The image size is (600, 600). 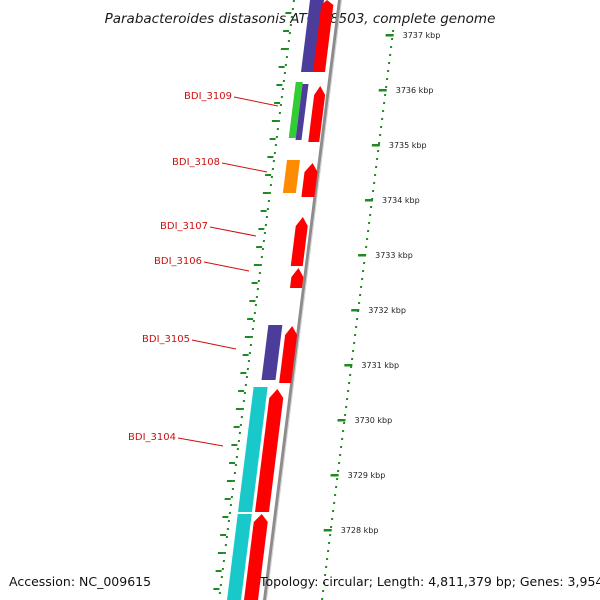 What do you see at coordinates (152, 437) in the screenshot?
I see `gene-label-bdi_3104: BDI_3104` at bounding box center [152, 437].